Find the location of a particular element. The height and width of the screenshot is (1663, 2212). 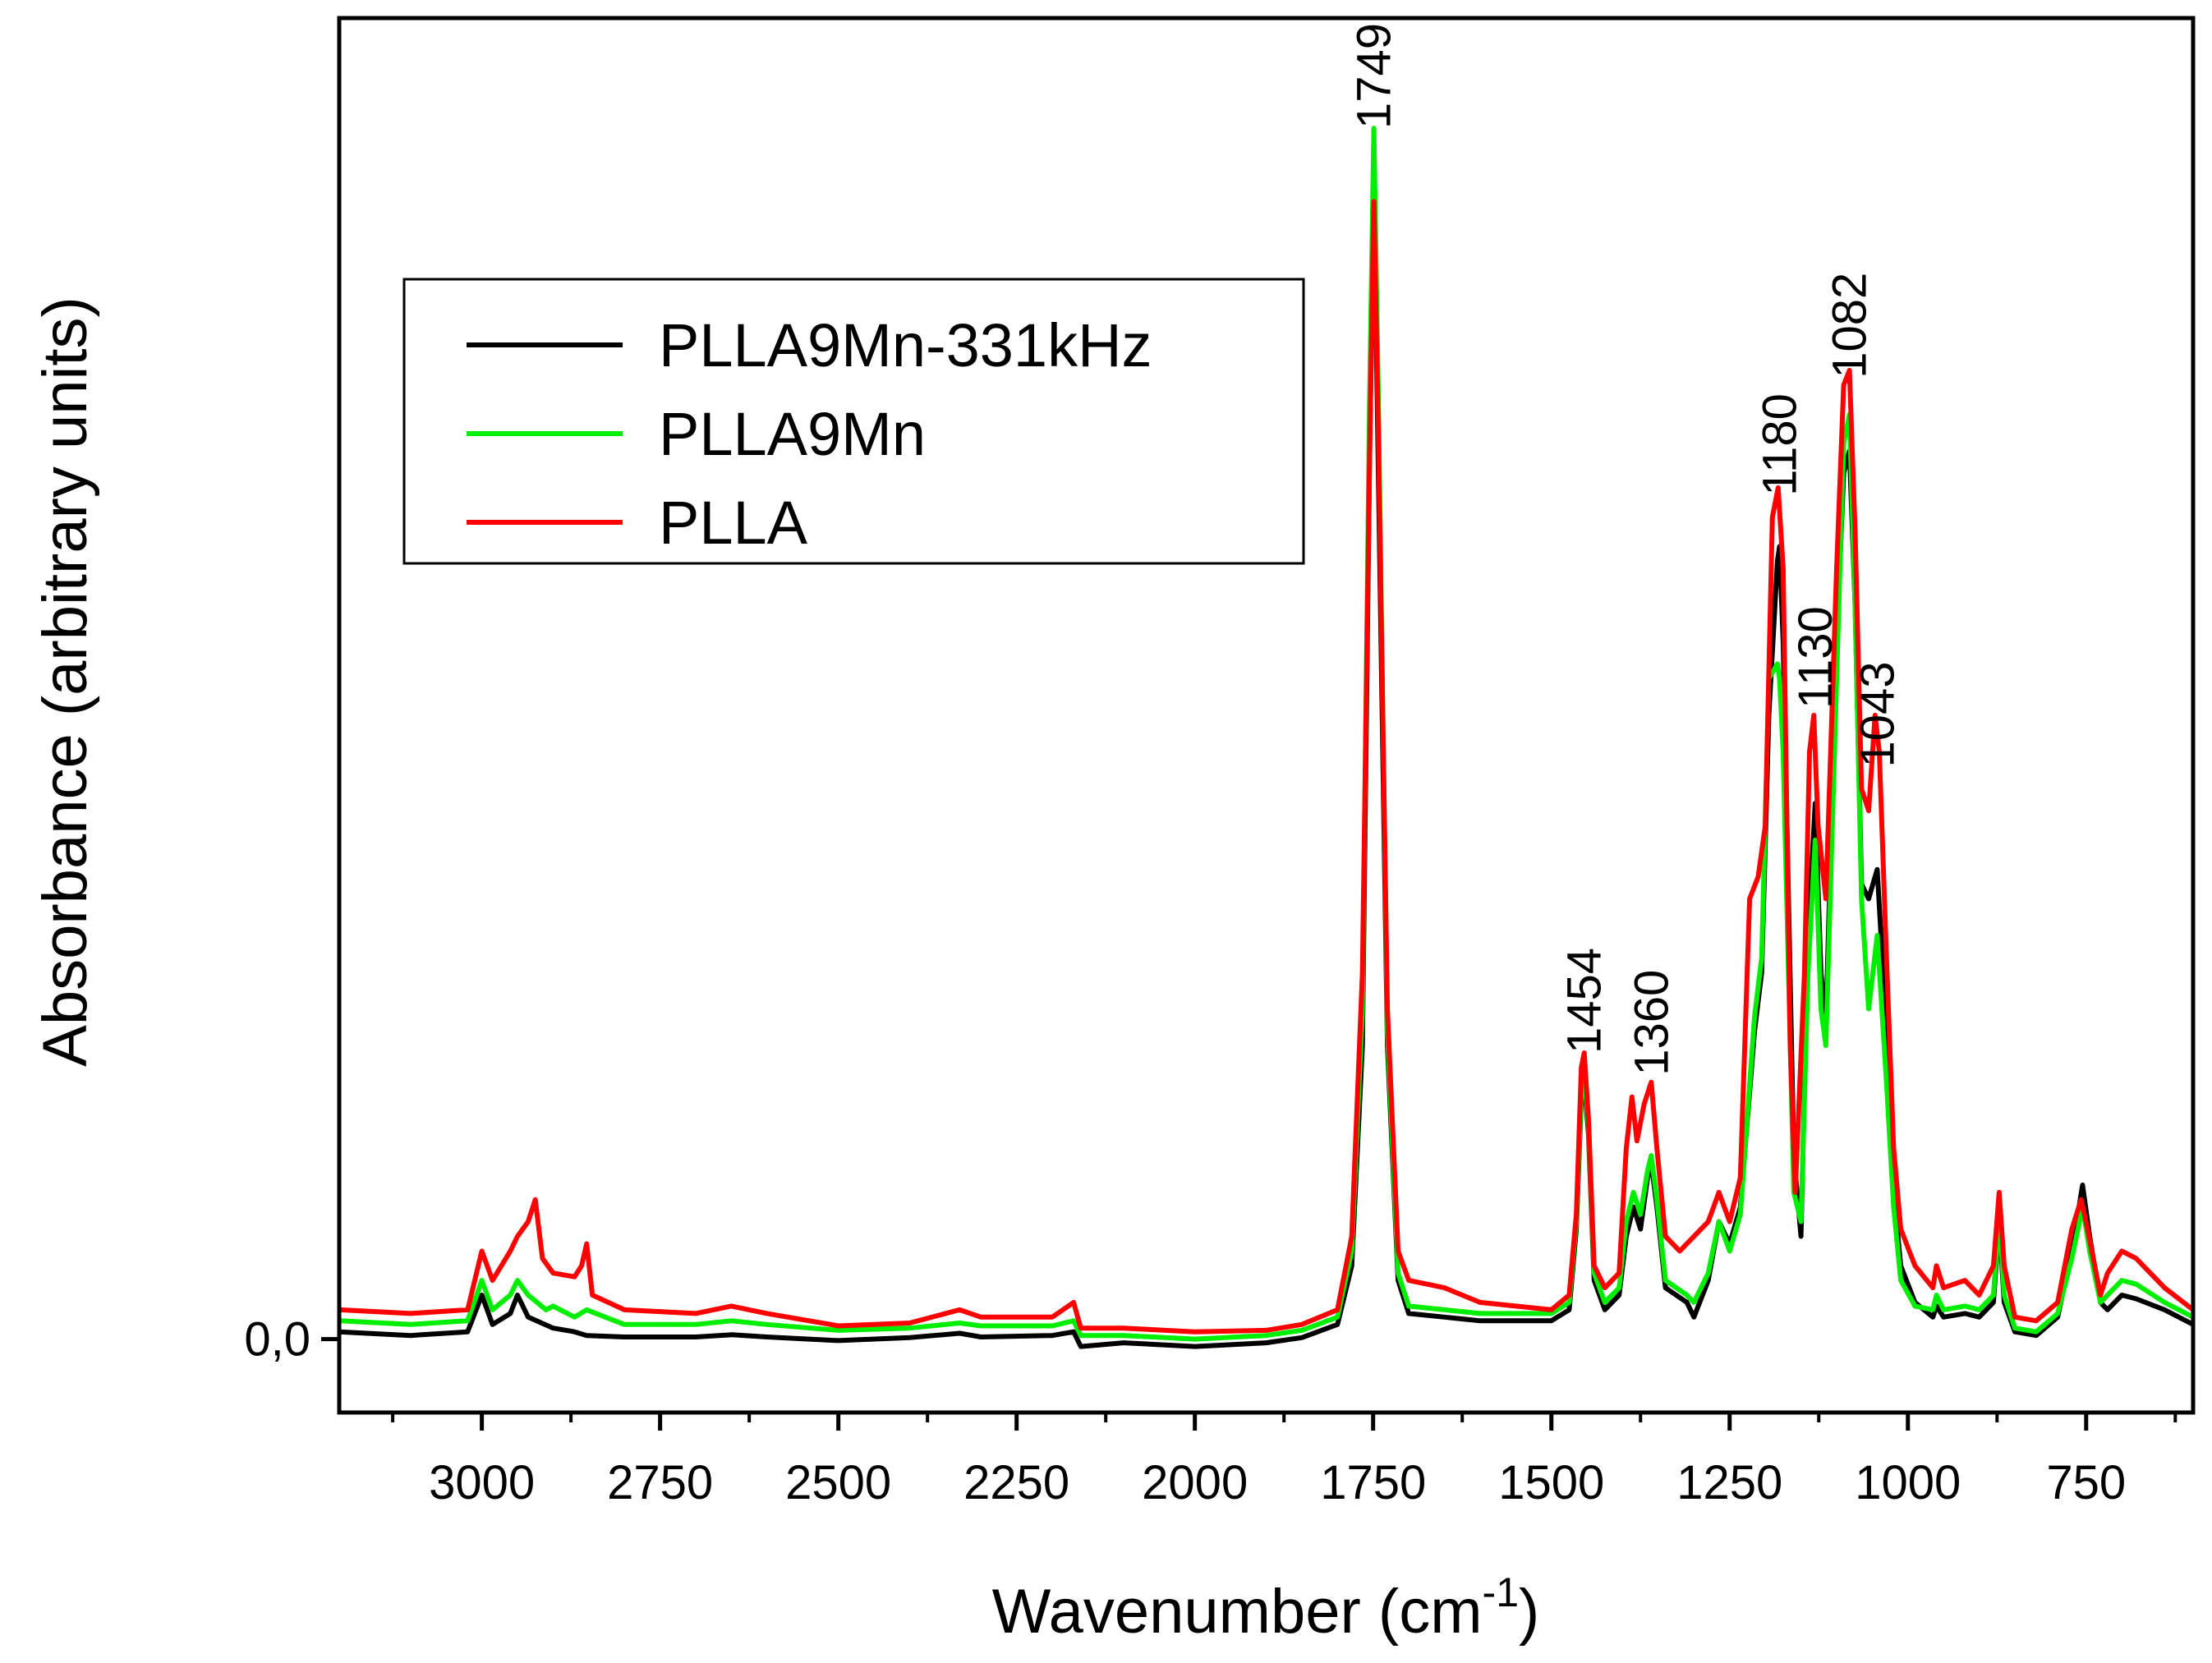

x-tick-label: 2000 is located at coordinates (1195, 1482).